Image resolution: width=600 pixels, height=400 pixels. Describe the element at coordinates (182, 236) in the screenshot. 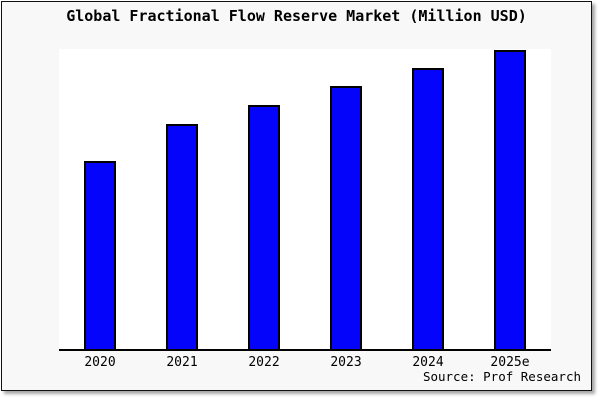

I see `bar-2021` at that location.